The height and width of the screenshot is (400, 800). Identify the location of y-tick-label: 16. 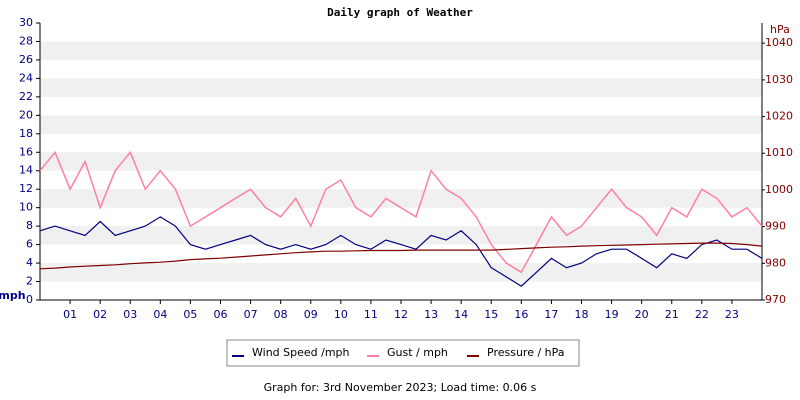
(26, 151).